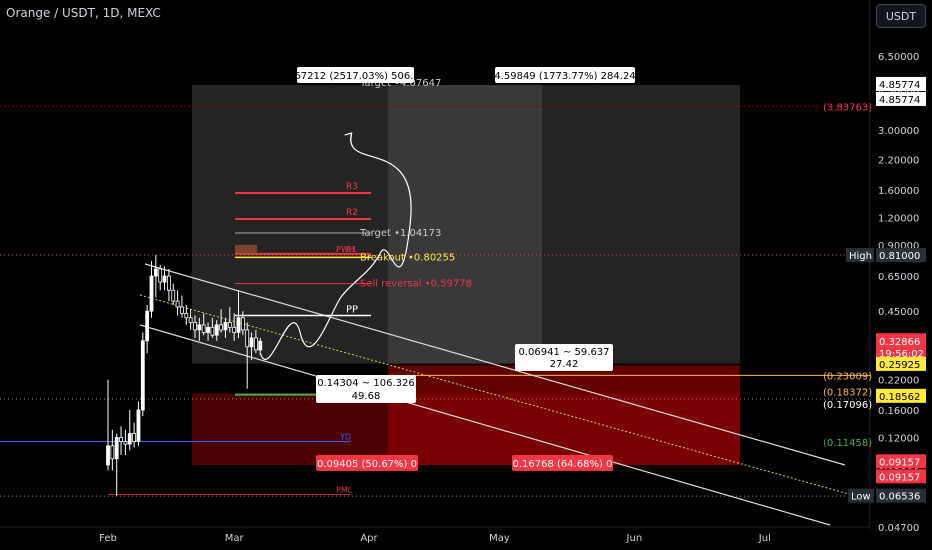 The image size is (932, 550). I want to click on projection-path, so click(335, 246).